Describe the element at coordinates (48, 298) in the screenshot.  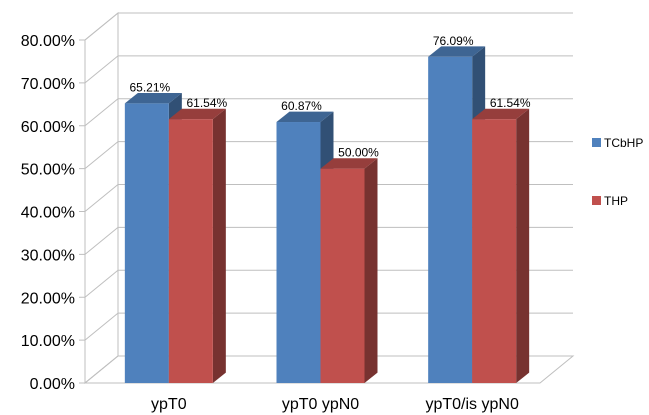
I see `y-tick-label: 20.00%` at that location.